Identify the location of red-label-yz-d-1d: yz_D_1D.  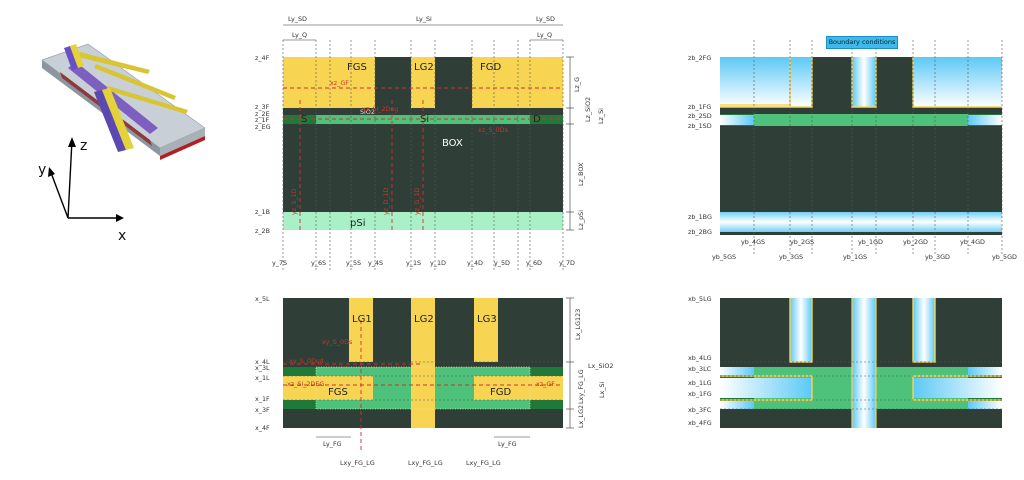
(386, 201).